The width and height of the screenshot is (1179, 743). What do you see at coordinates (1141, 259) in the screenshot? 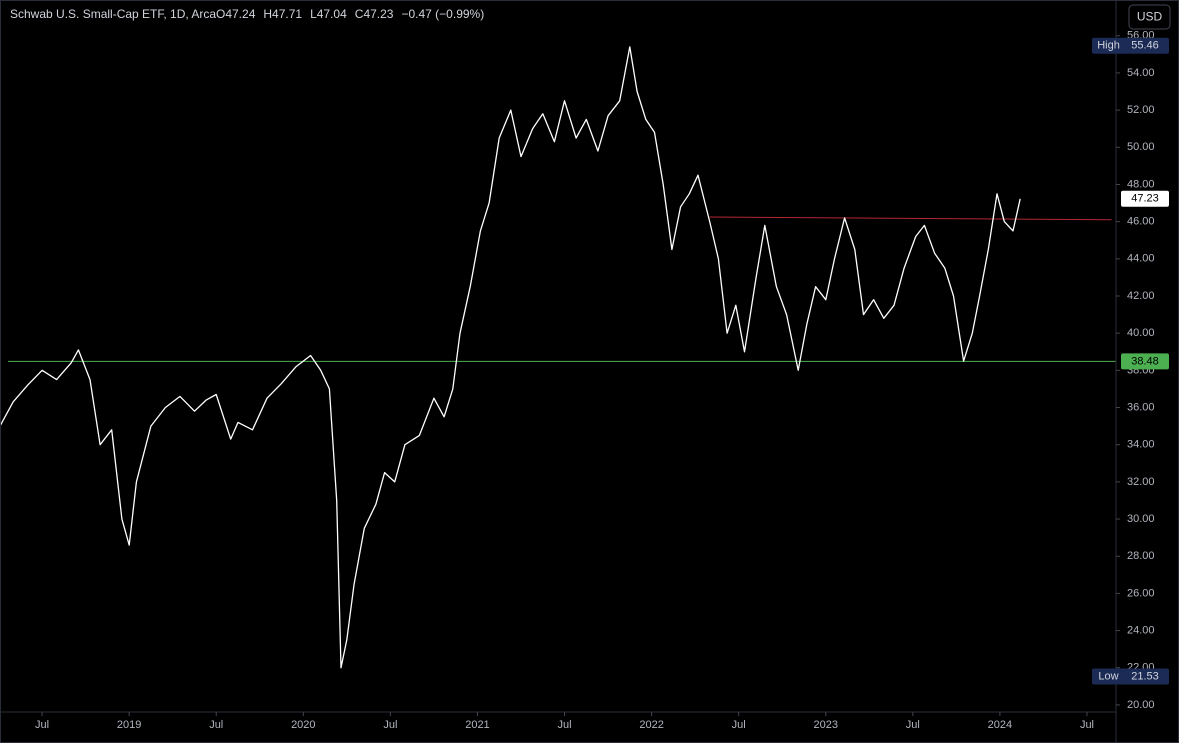
I see `y-tick-label: 44.00` at bounding box center [1141, 259].